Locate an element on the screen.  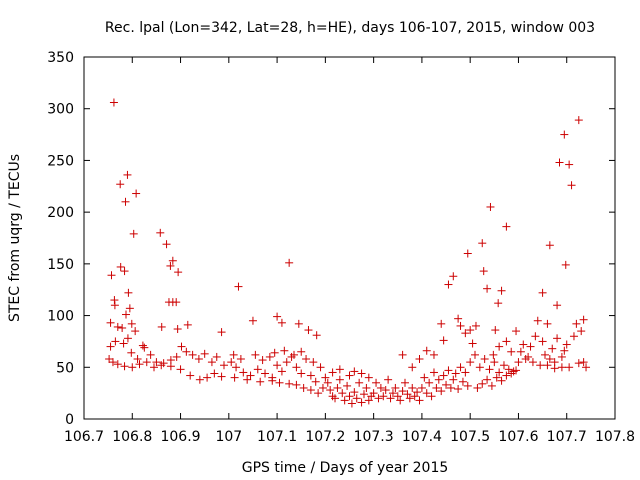
x-tick-label: 107.5 is located at coordinates (470, 437).